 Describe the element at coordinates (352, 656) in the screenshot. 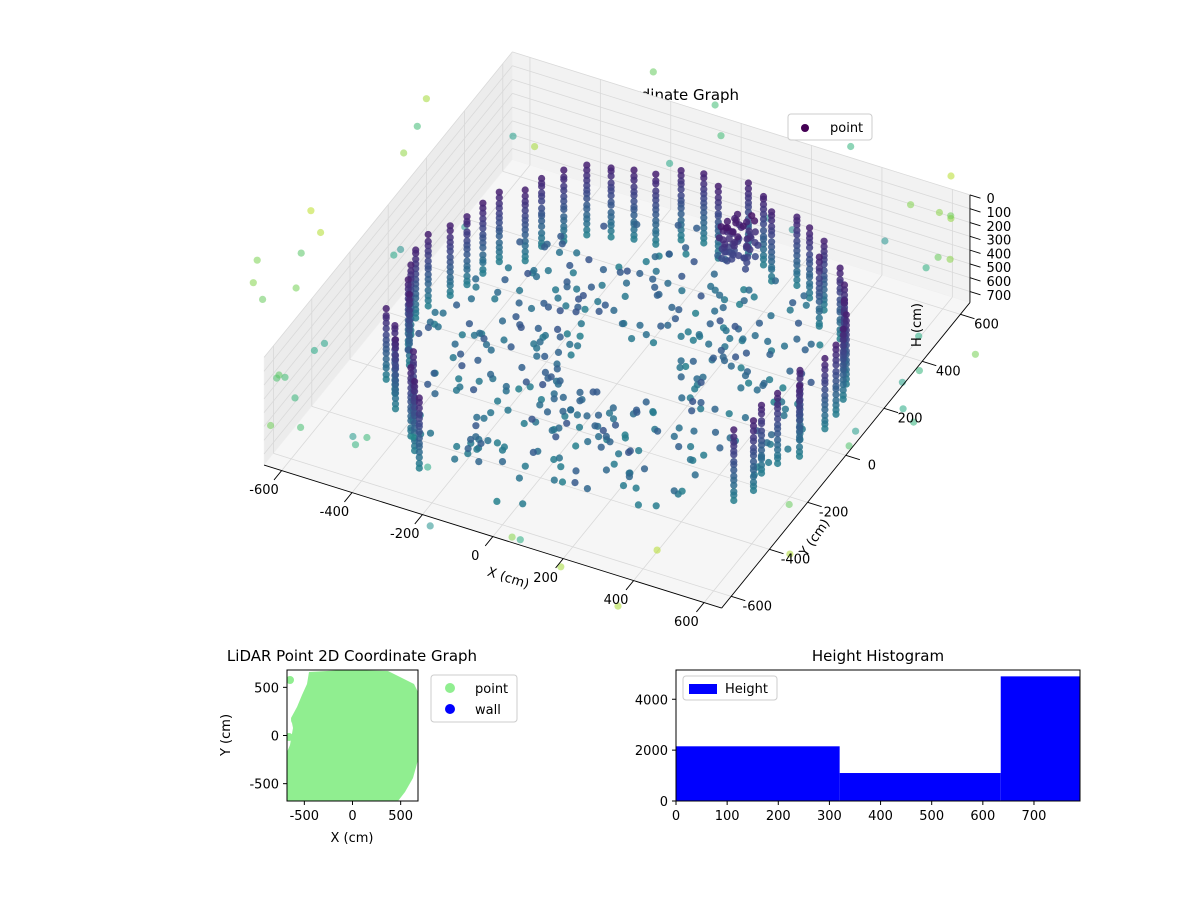

I see `chart-2d-title: LiDAR Point 2D Coordinate Graph` at that location.